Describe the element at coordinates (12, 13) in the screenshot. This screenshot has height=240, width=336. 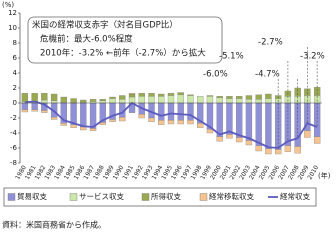
I see `y-tick-label: 12` at that location.